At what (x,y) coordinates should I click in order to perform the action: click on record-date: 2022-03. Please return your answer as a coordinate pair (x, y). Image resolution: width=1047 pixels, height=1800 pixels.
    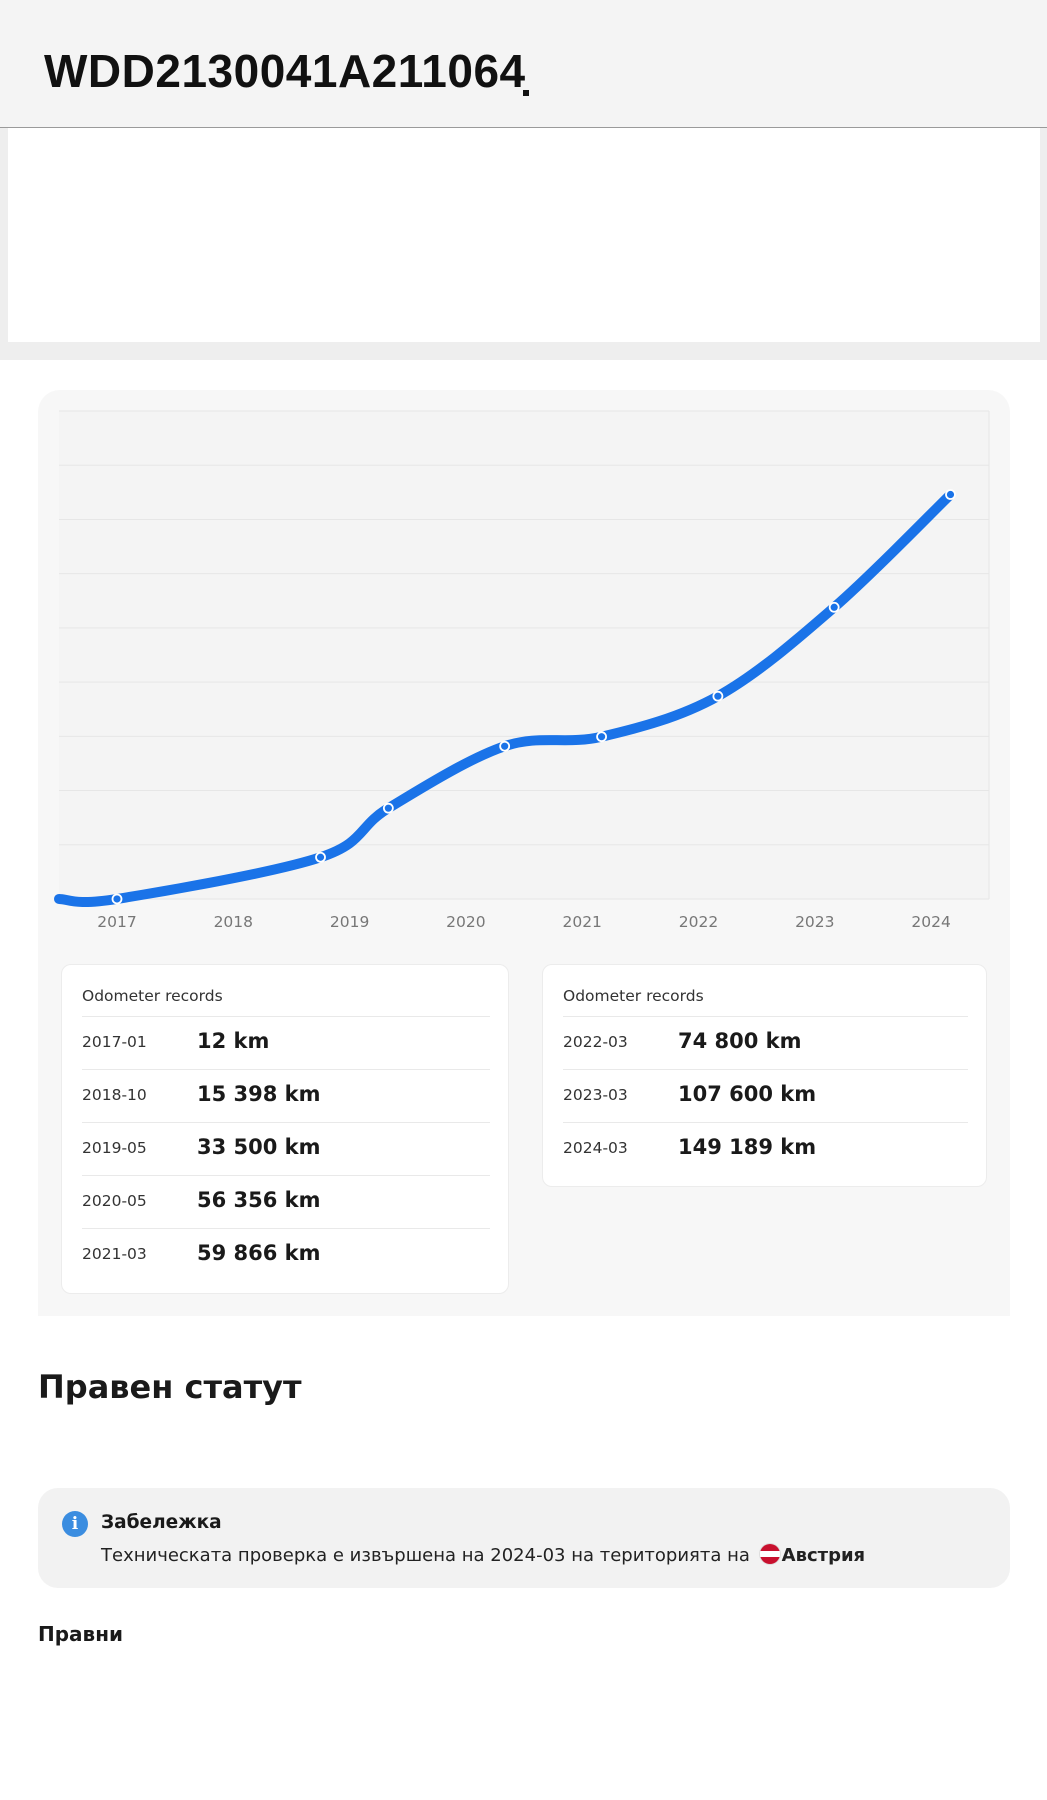
    Looking at the image, I should click on (595, 1042).